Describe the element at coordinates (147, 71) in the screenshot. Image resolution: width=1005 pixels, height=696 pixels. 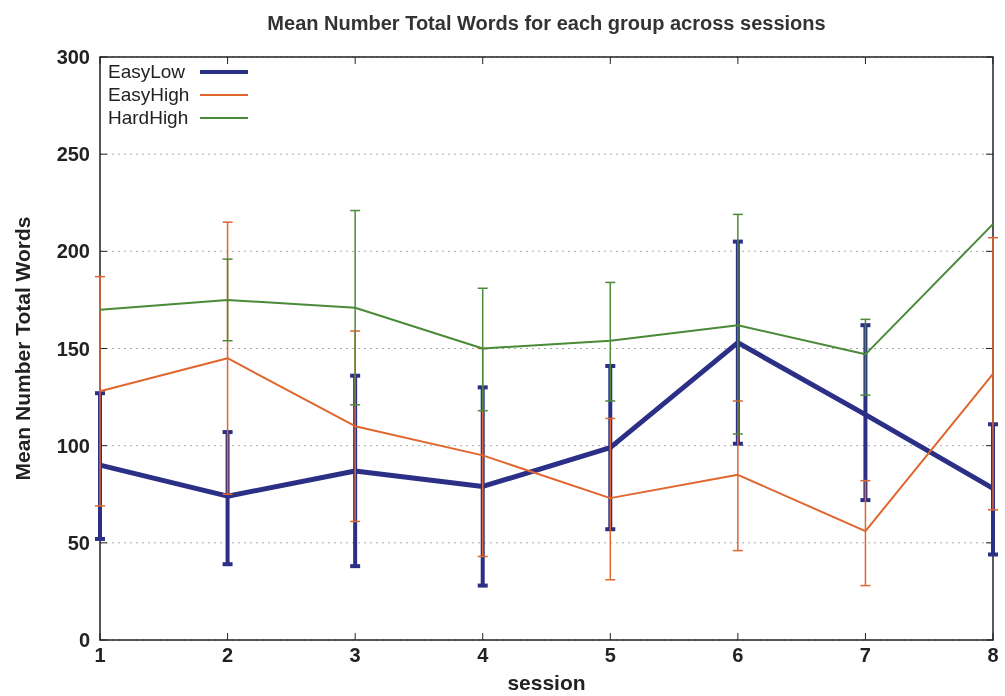
I see `legend-label: EasyLow` at that location.